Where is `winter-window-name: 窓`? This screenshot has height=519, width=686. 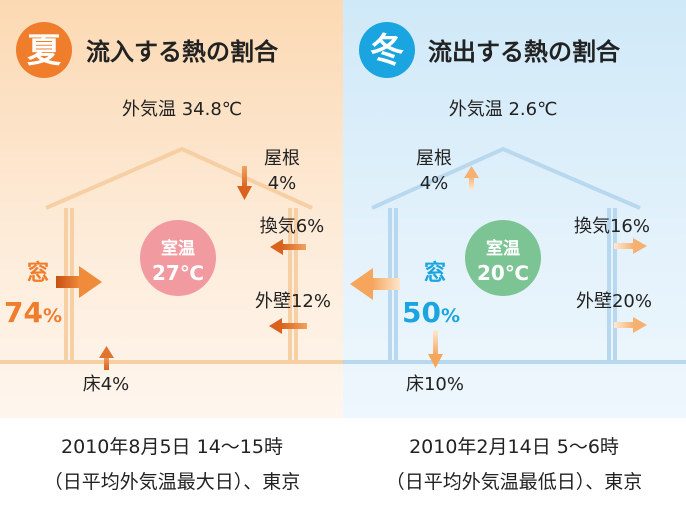 winter-window-name: 窓 is located at coordinates (435, 273).